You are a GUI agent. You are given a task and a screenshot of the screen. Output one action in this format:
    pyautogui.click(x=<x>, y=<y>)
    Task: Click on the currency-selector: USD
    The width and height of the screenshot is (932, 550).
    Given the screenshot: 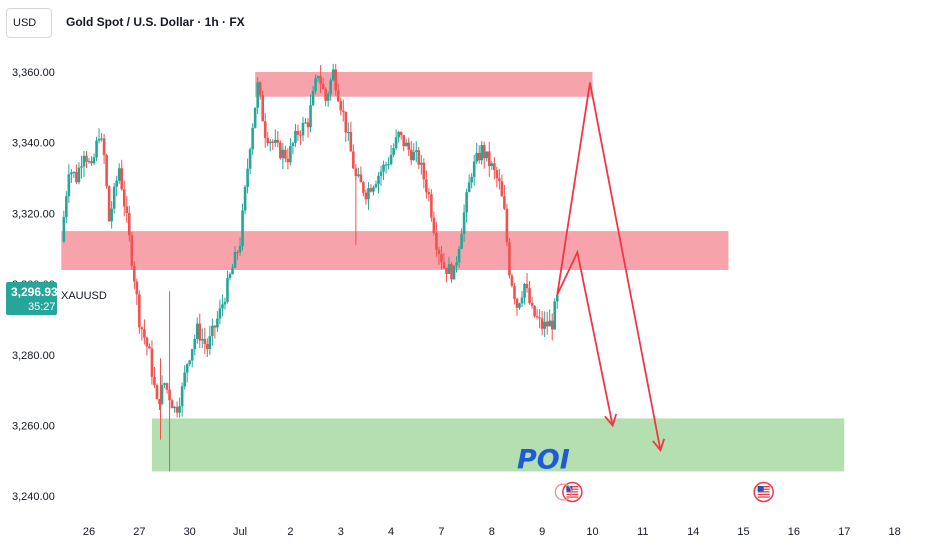 What is the action you would take?
    pyautogui.click(x=29, y=23)
    